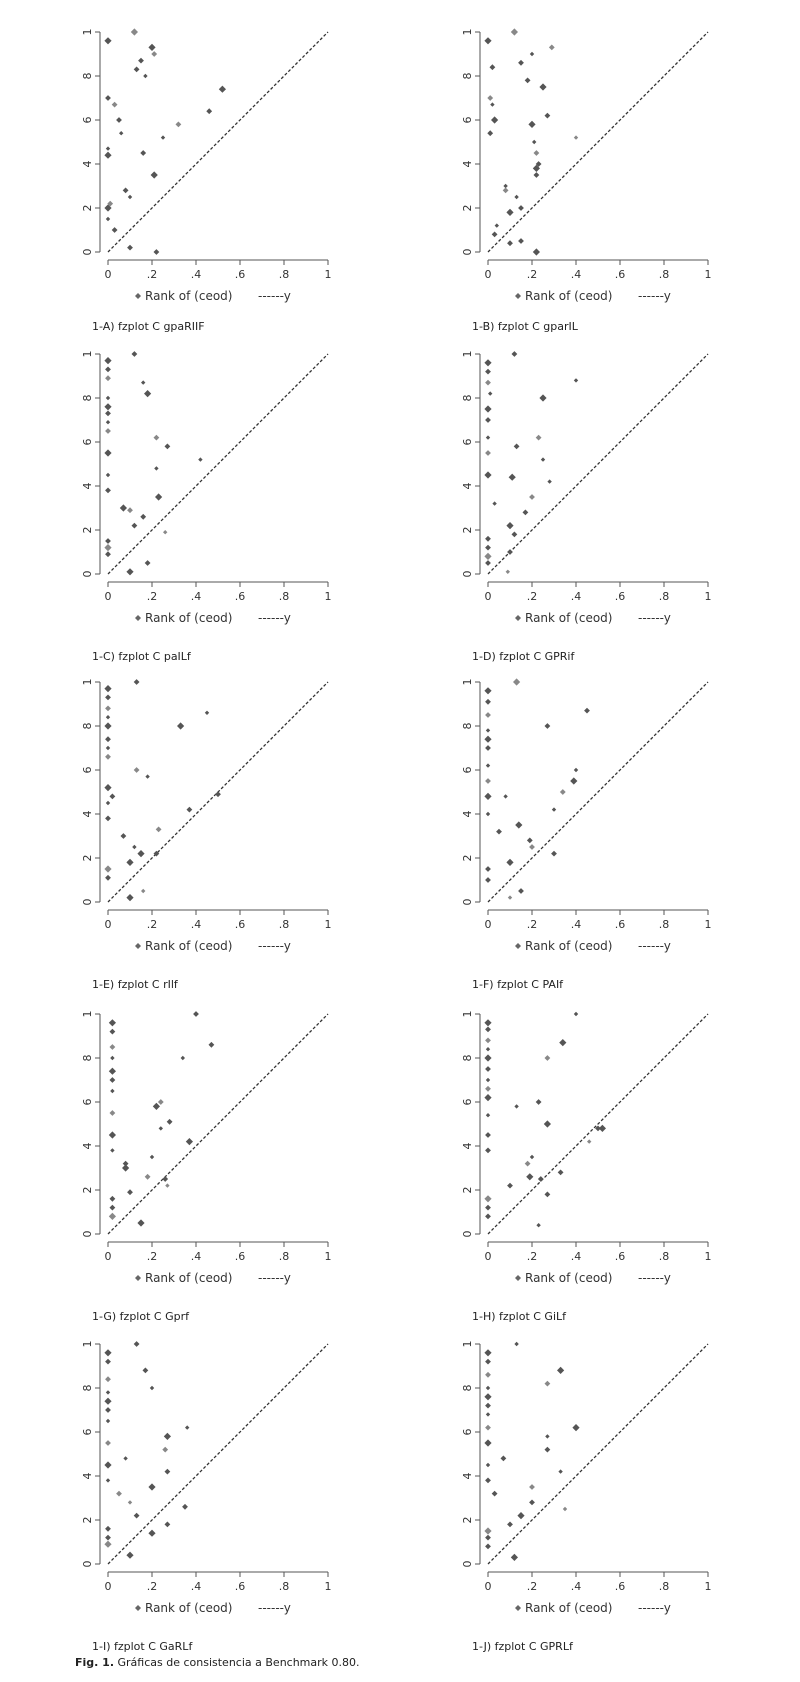 This screenshot has height=1682, width=800. I want to click on scatter-plot-f: 0 .2 .4 .6 .8 1 0 2 4 6 8 1 Rank of (ceod) ------y, so click(586, 815).